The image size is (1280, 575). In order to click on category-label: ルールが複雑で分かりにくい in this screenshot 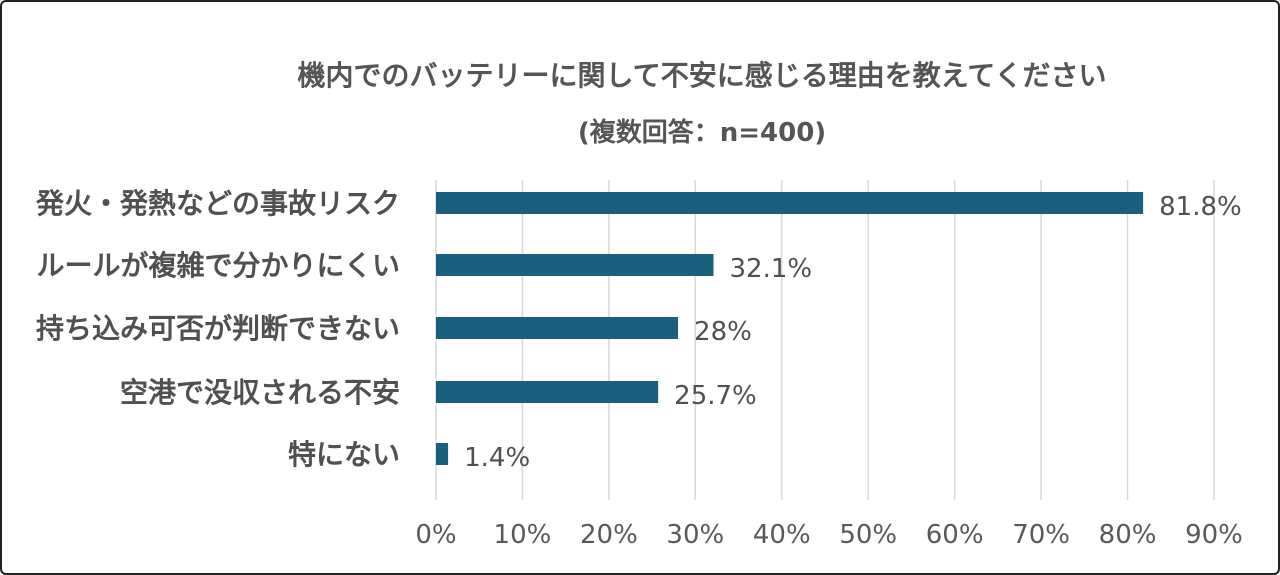, I will do `click(218, 265)`.